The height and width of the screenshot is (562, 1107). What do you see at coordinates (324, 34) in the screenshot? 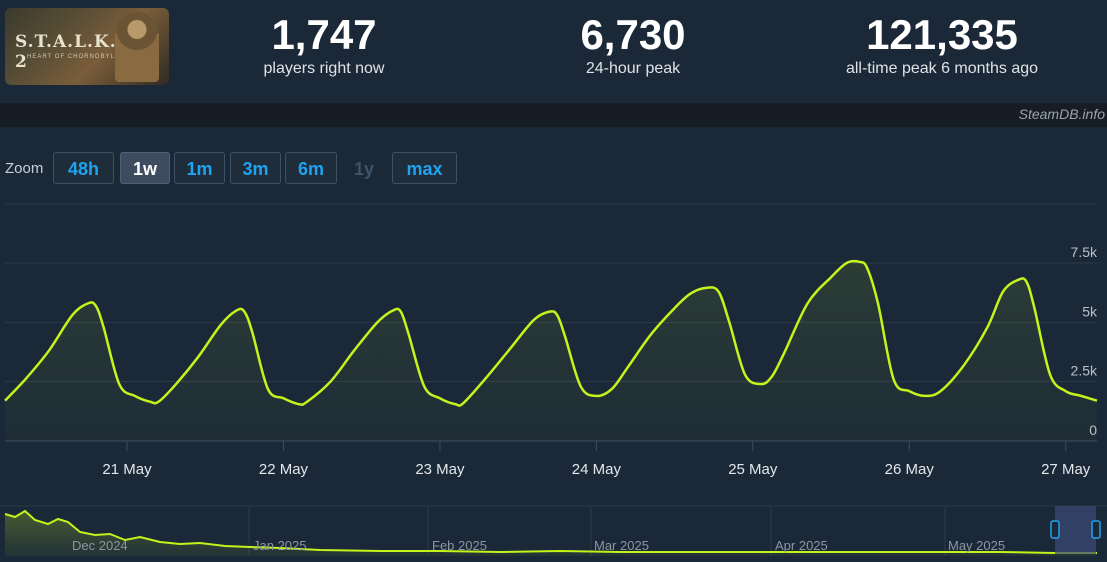
I see `stat-value: 1,747` at bounding box center [324, 34].